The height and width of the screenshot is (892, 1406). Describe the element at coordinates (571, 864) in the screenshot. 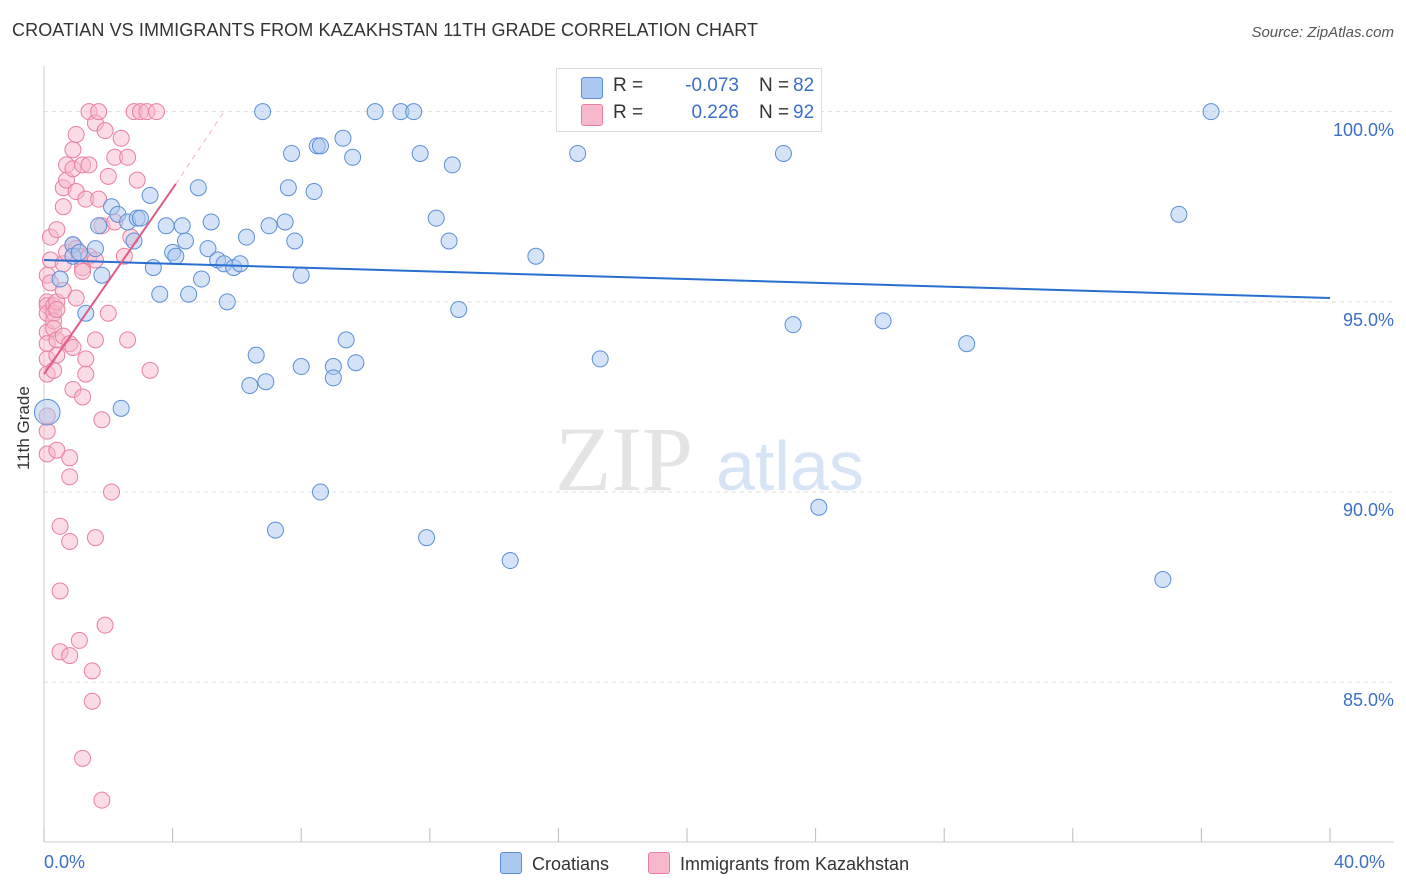

I see `legend-label-croatians: Croatians` at that location.